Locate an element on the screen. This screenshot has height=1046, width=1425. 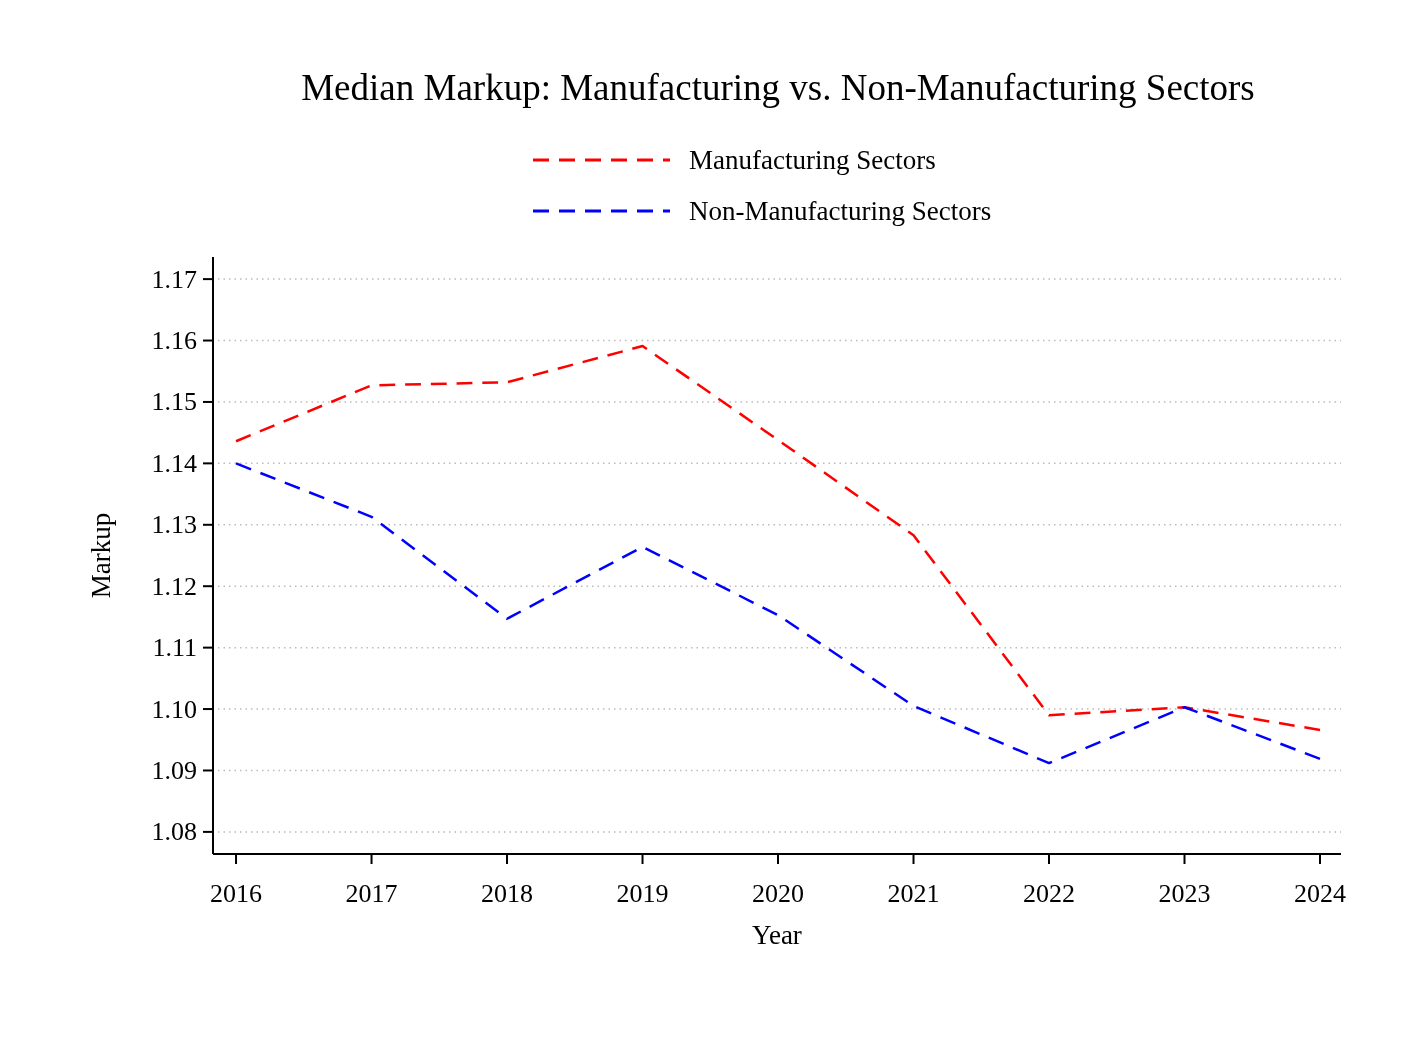
y-tick-label: 1.15 is located at coordinates (174, 402).